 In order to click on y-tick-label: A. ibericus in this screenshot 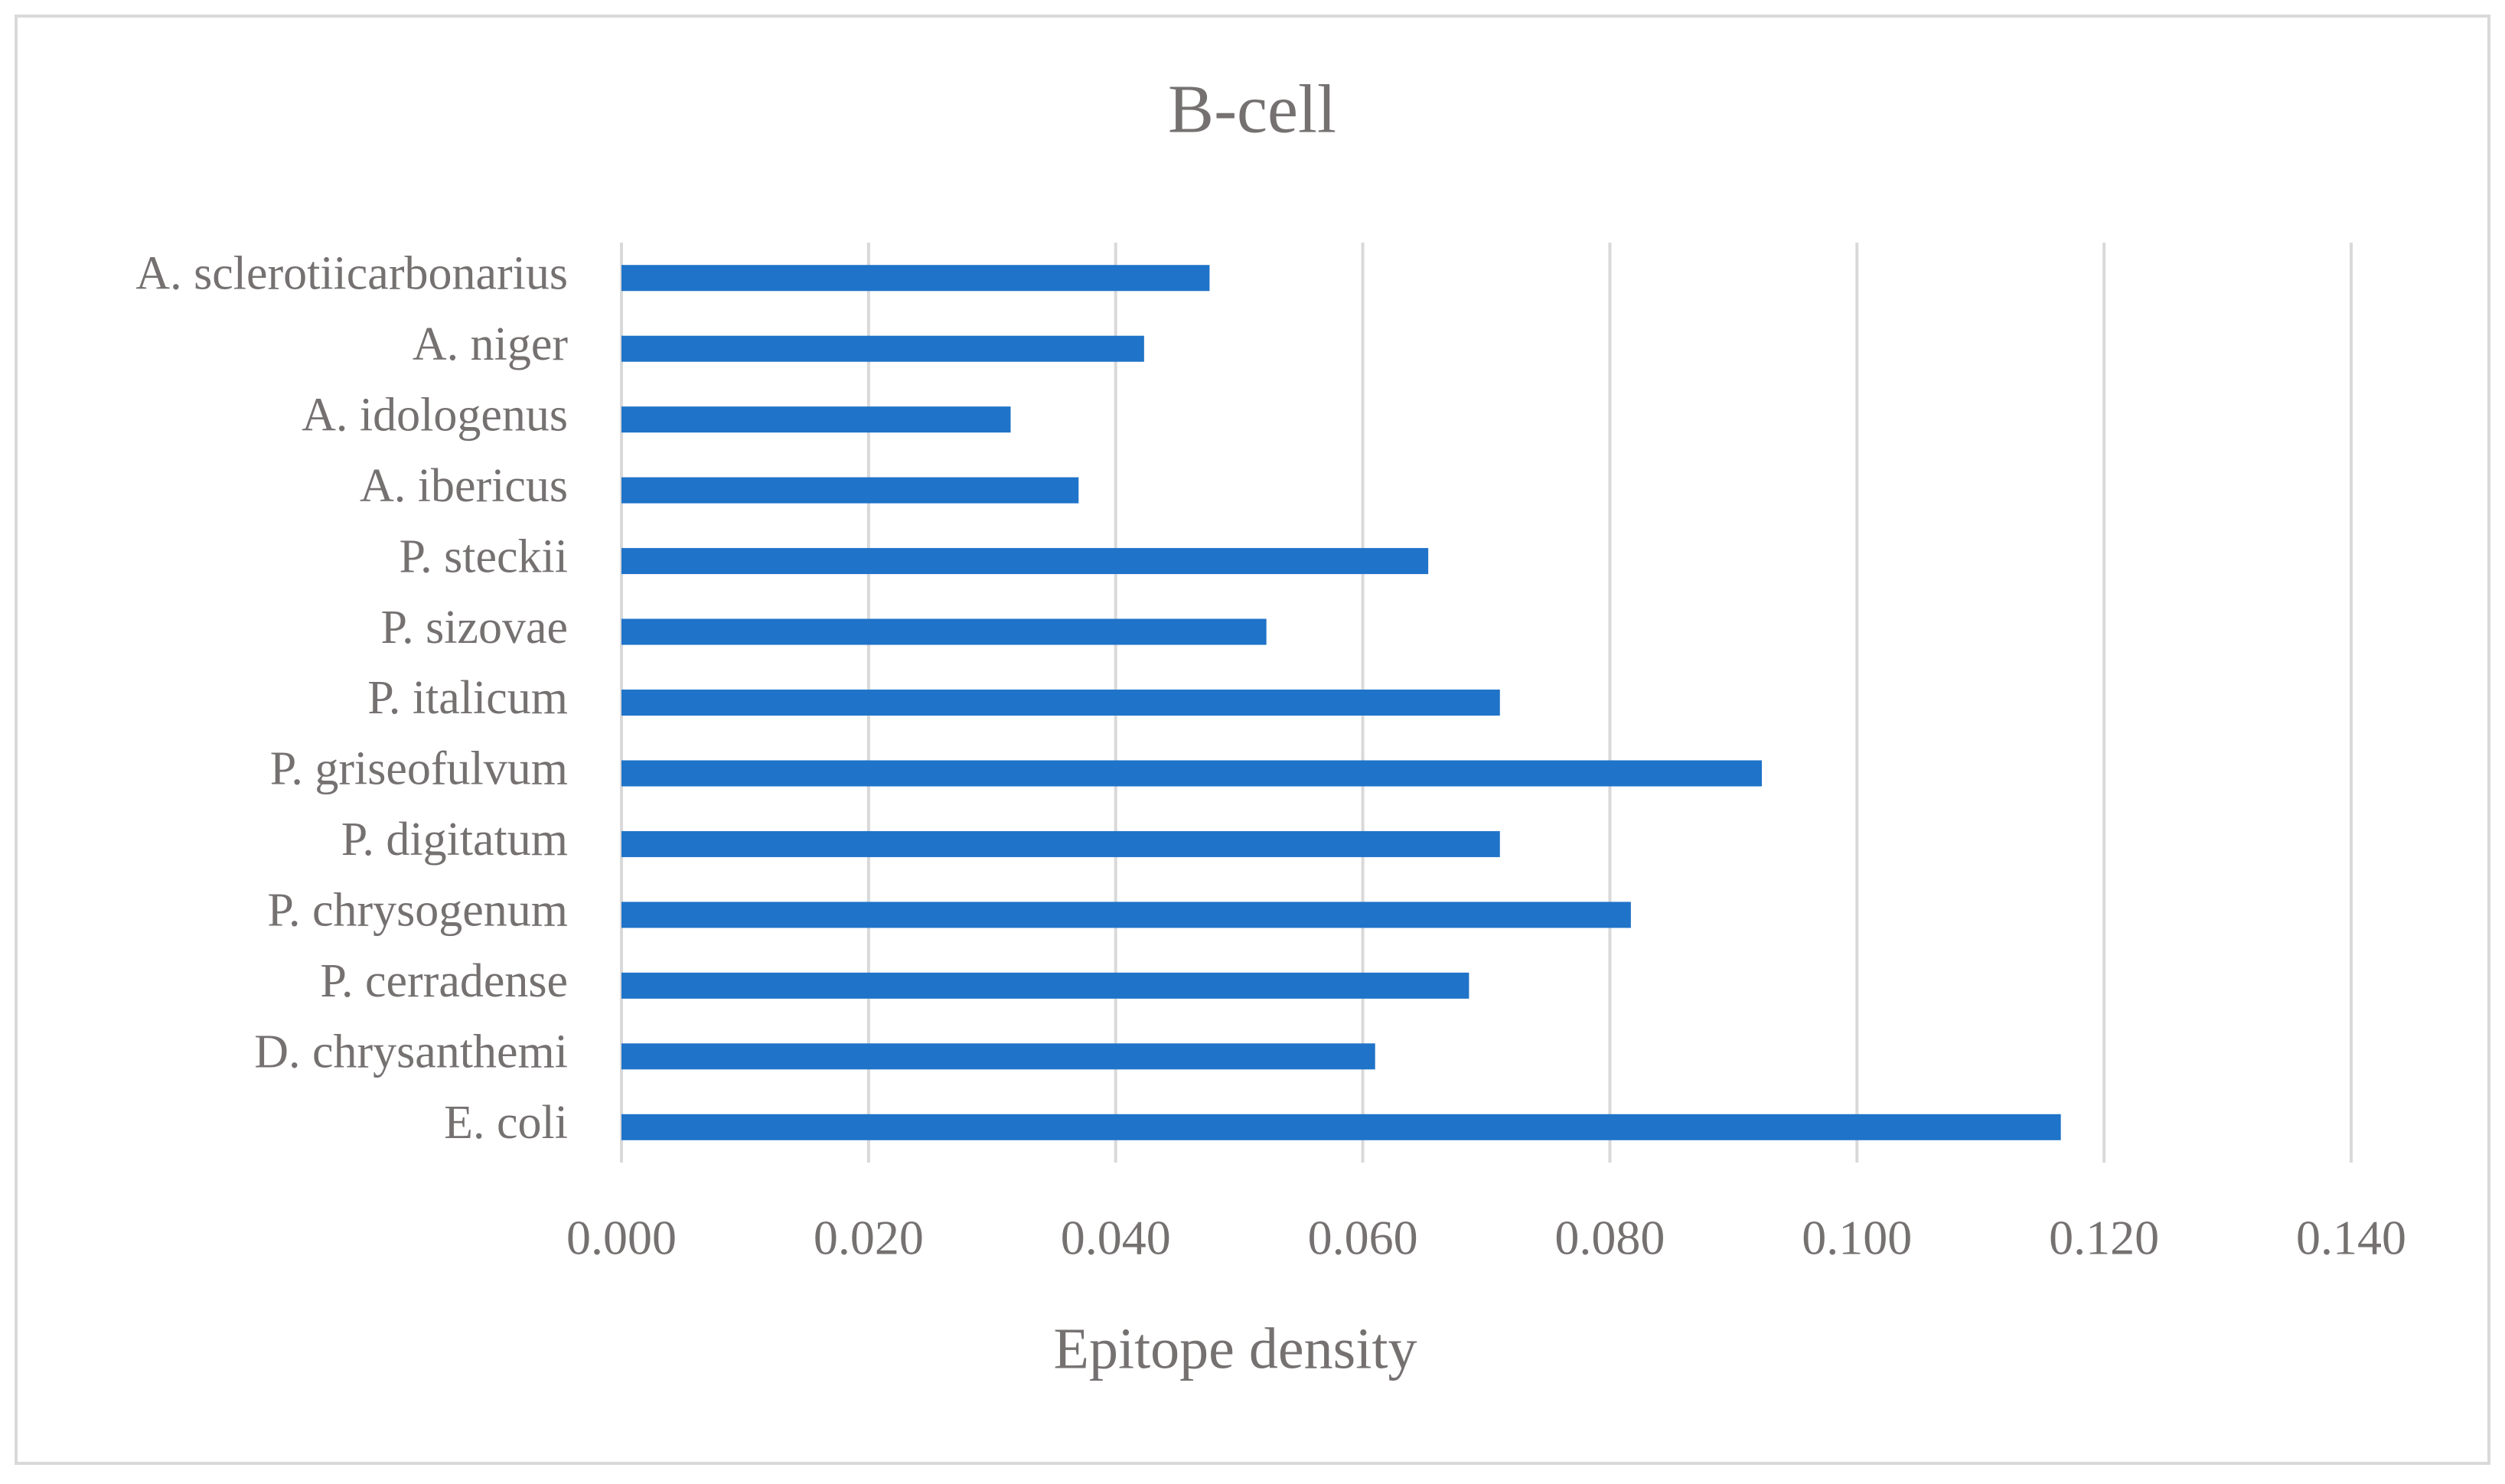, I will do `click(464, 486)`.